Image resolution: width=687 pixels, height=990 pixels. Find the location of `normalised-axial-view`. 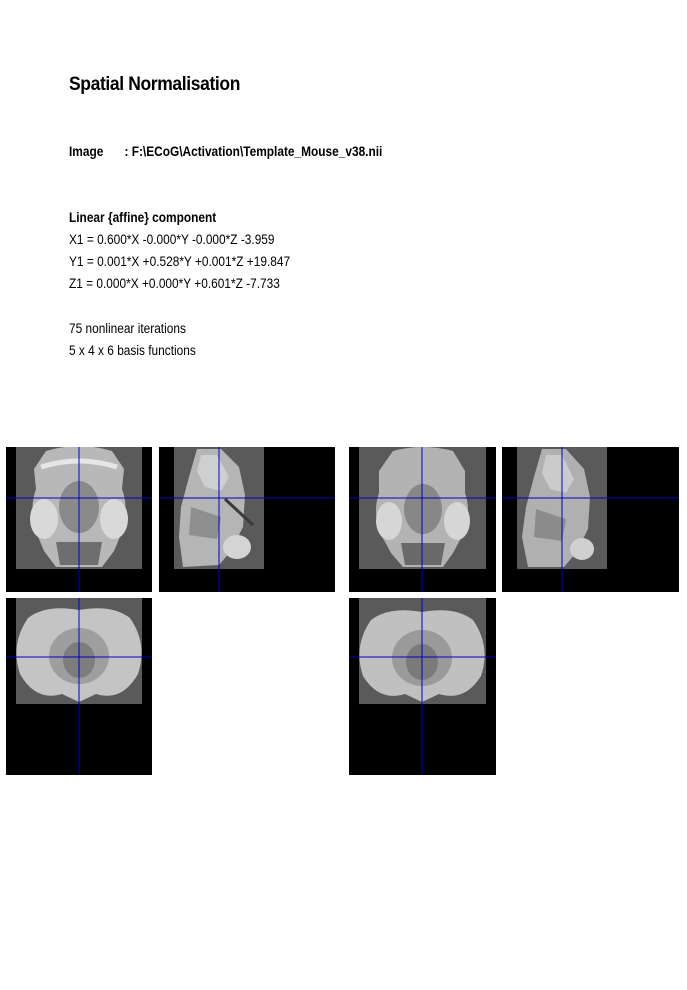

normalised-axial-view is located at coordinates (422, 686).